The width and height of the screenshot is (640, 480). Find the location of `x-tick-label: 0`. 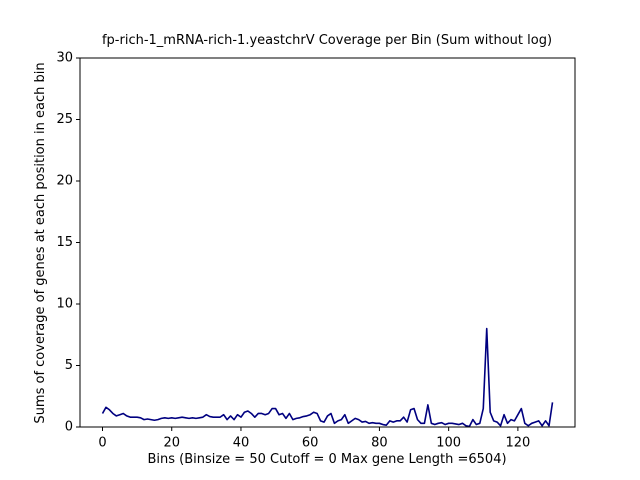

x-tick-label: 0 is located at coordinates (102, 443).